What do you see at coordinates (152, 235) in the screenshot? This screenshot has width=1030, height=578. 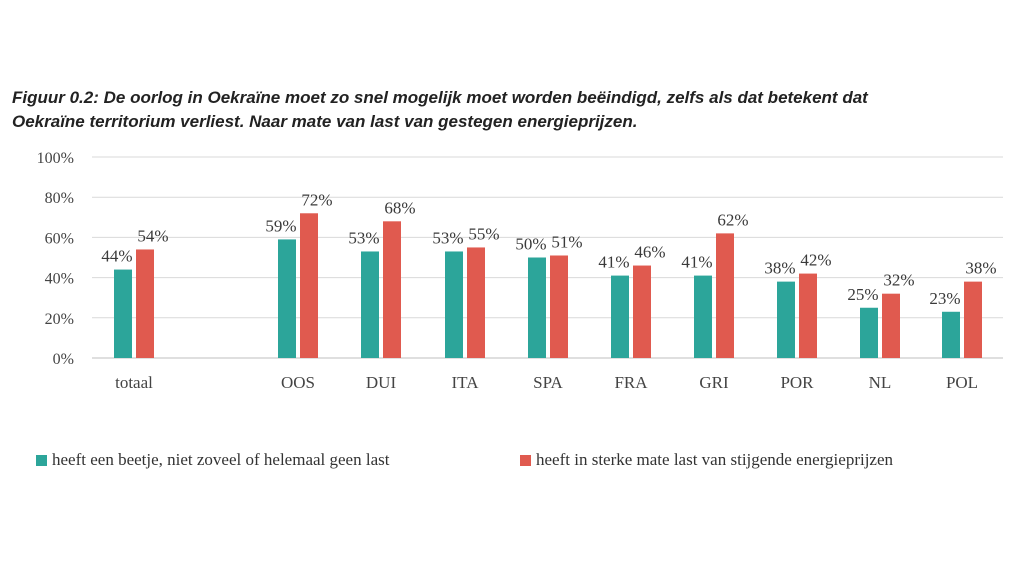 I see `data-label-series-2: 54%` at bounding box center [152, 235].